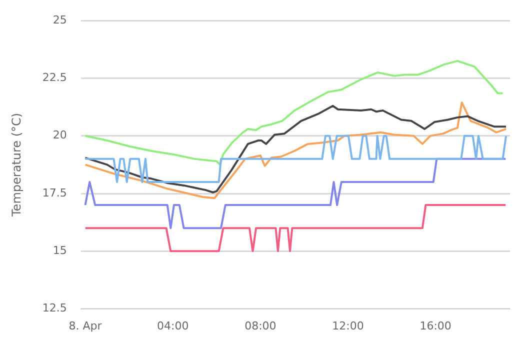  Describe the element at coordinates (59, 135) in the screenshot. I see `y-tick-label: 20` at that location.